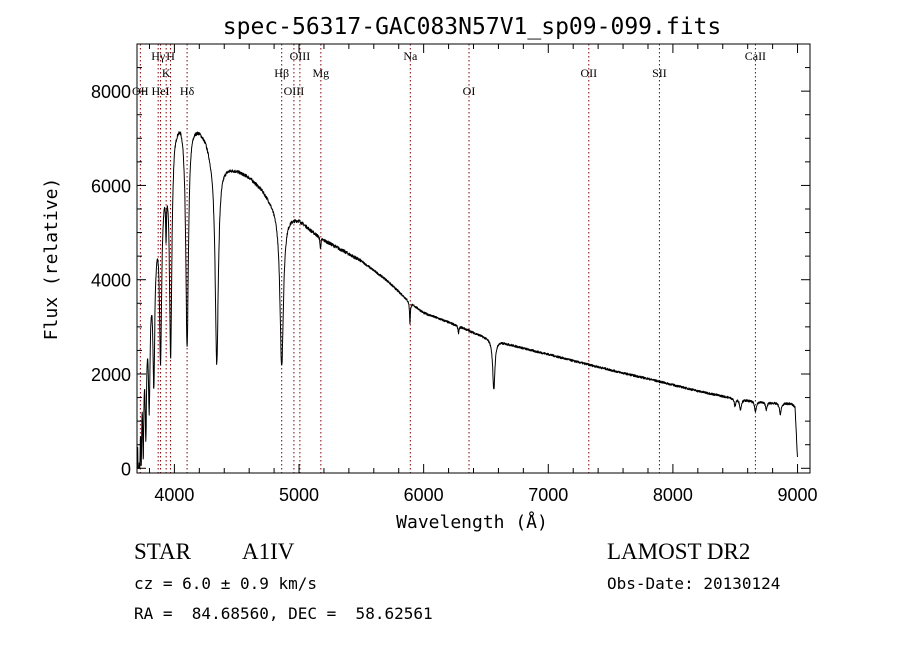 This screenshot has width=900, height=649. What do you see at coordinates (548, 495) in the screenshot?
I see `x-tick-label-3: 7000` at bounding box center [548, 495].